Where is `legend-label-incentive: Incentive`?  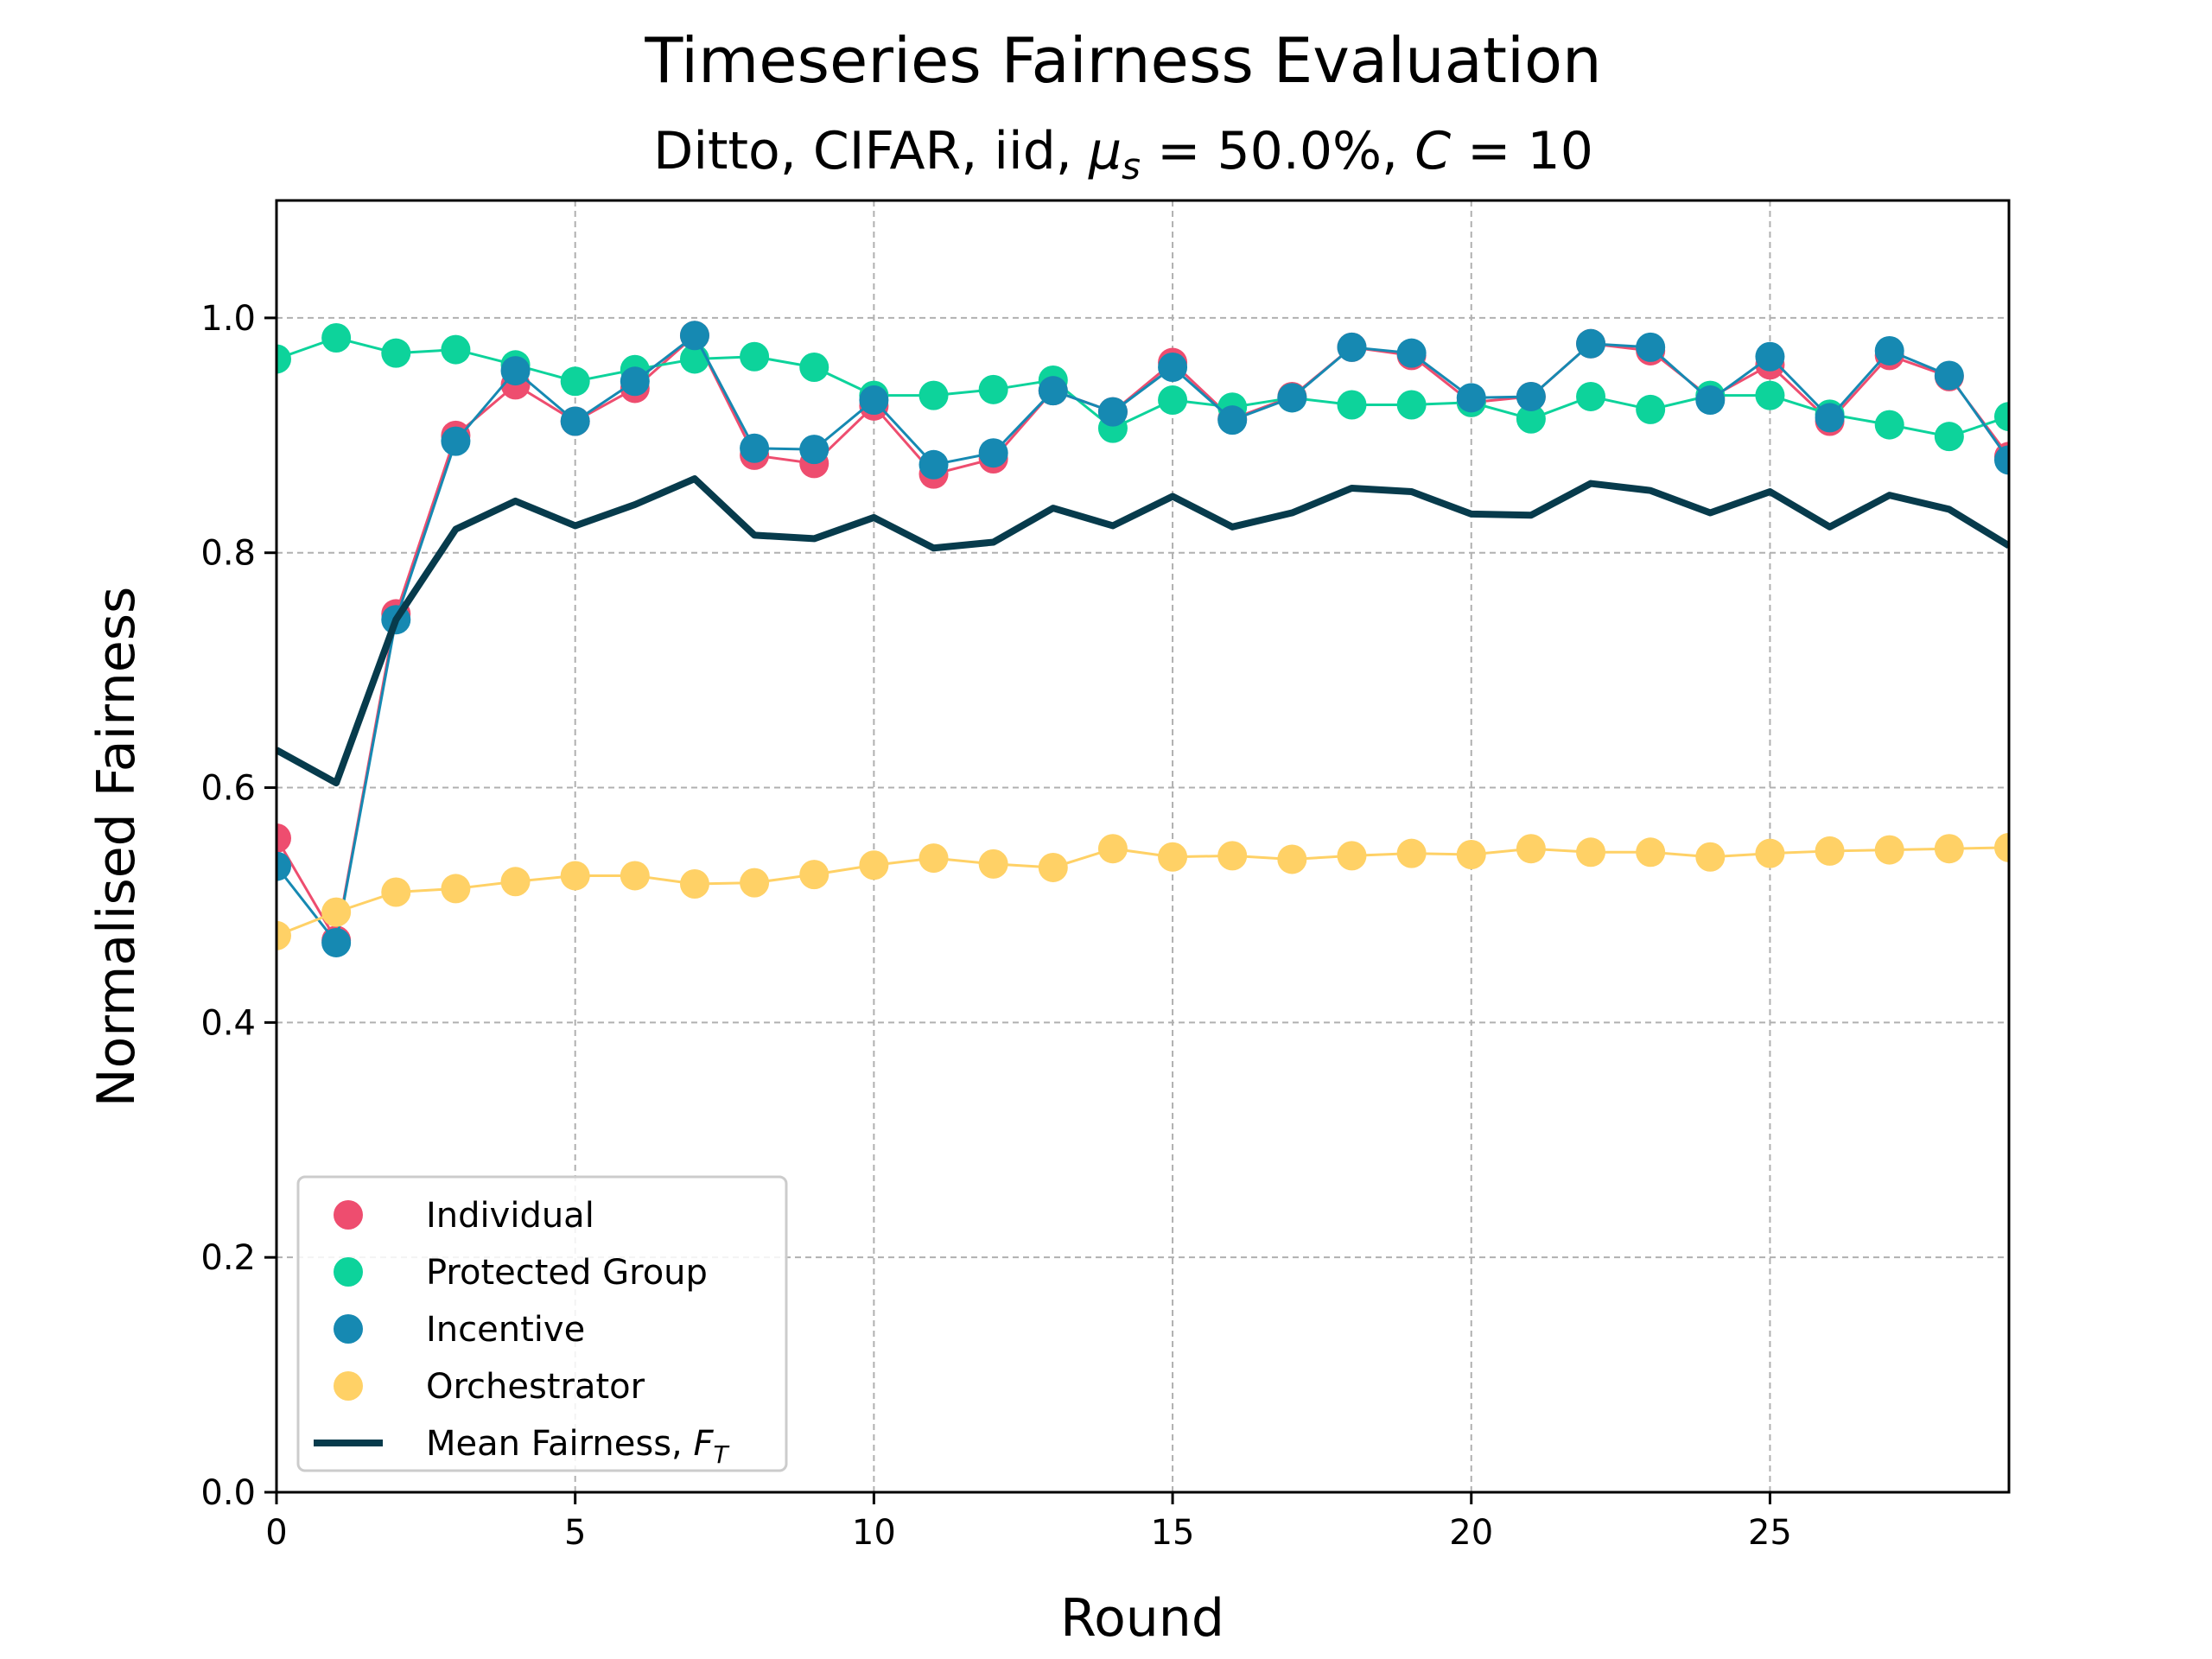
legend-label-incentive: Incentive is located at coordinates (506, 1330).